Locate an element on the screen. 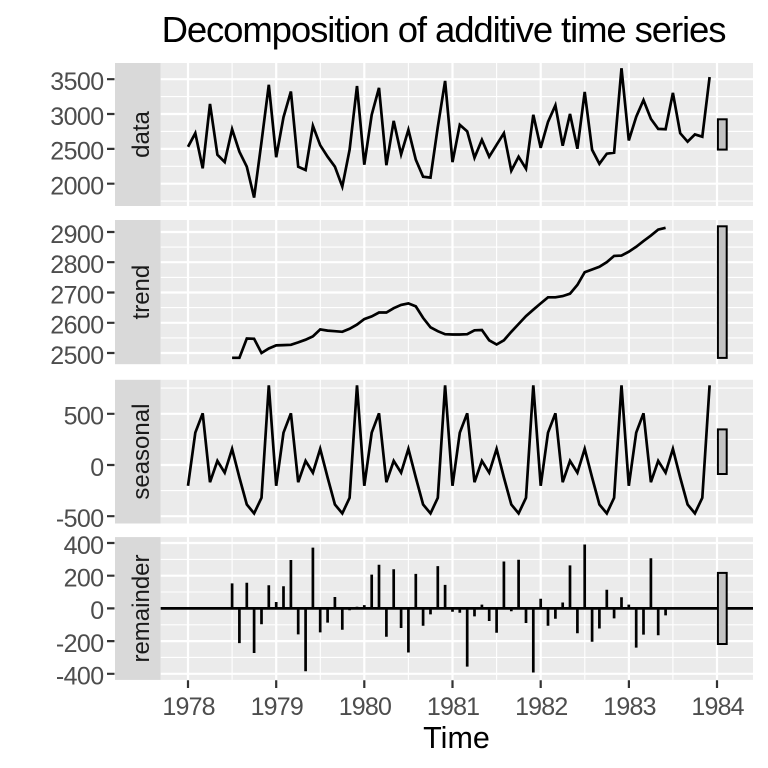 The height and width of the screenshot is (768, 768). svg-text: 200 is located at coordinates (84, 579).